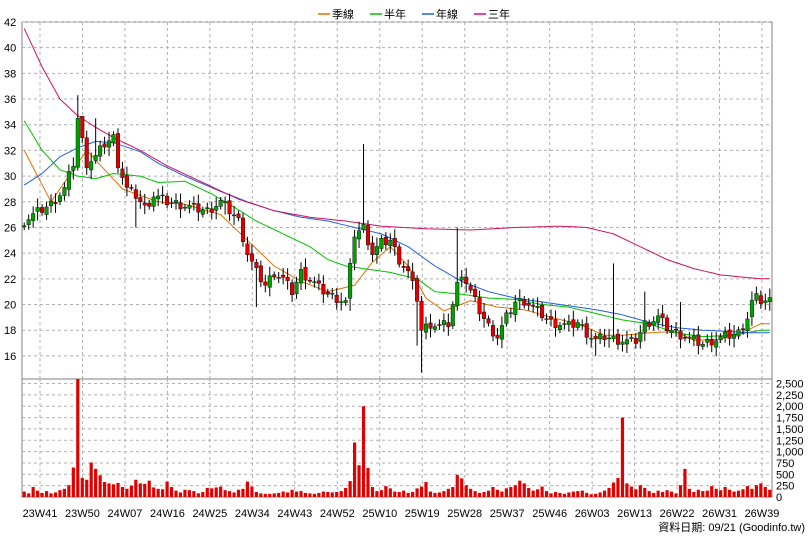 The width and height of the screenshot is (808, 540). What do you see at coordinates (10, 203) in the screenshot?
I see `price-y-tick: 28` at bounding box center [10, 203].